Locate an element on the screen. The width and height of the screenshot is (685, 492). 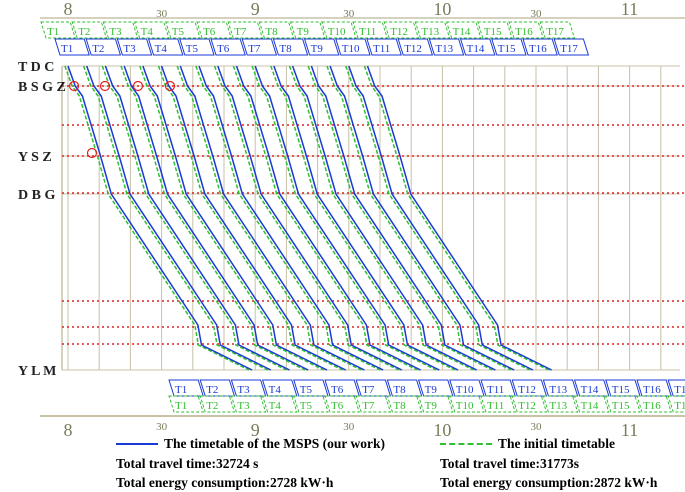
bottom-msps-label: T1 is located at coordinates (181, 390).